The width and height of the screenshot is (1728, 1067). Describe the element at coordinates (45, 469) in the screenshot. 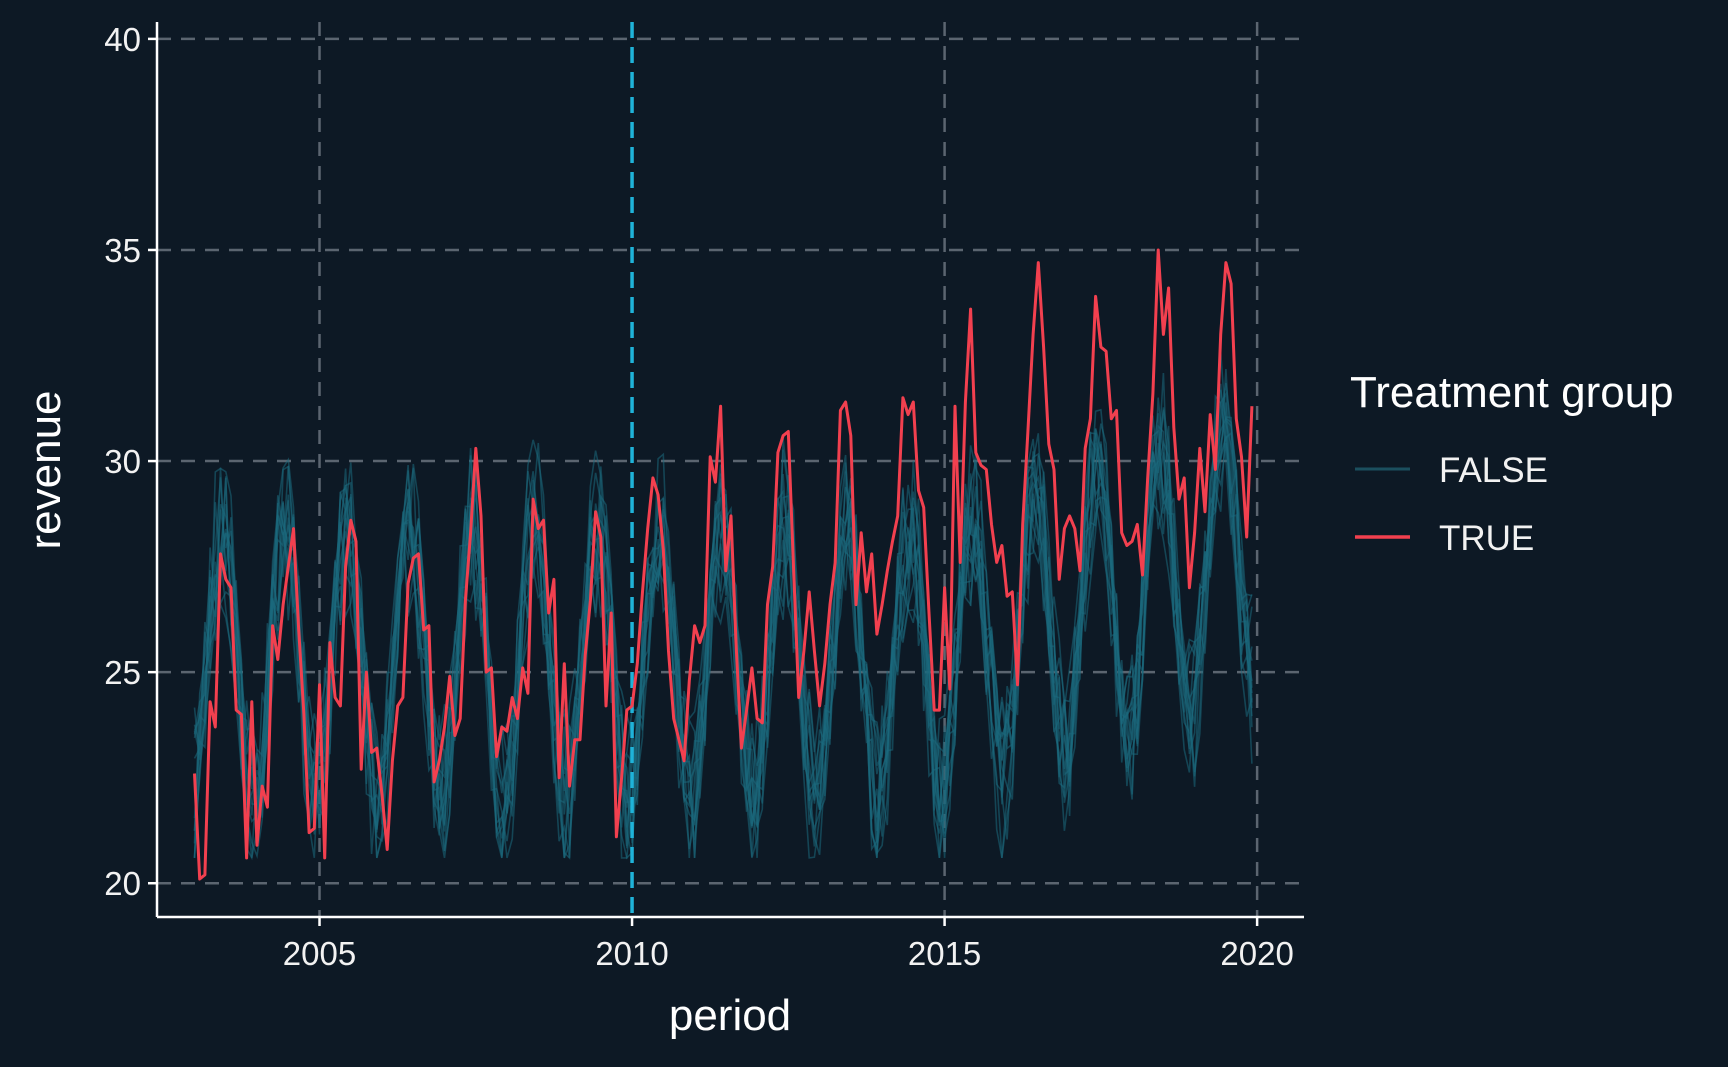

I see `y-axis-title: revenue` at that location.